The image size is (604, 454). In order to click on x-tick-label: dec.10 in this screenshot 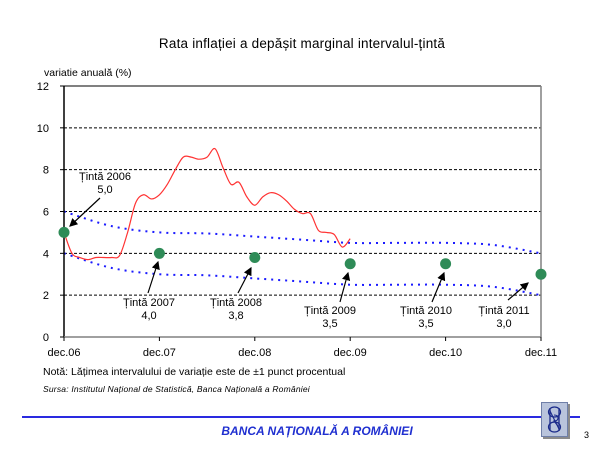, I will do `click(445, 353)`.